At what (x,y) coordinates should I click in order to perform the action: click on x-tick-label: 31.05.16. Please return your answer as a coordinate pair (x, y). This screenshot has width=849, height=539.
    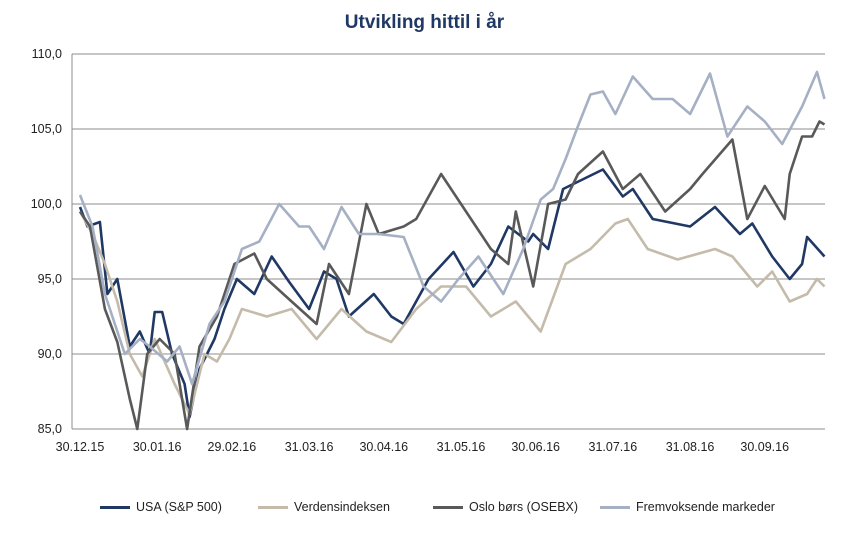
    Looking at the image, I should click on (461, 447).